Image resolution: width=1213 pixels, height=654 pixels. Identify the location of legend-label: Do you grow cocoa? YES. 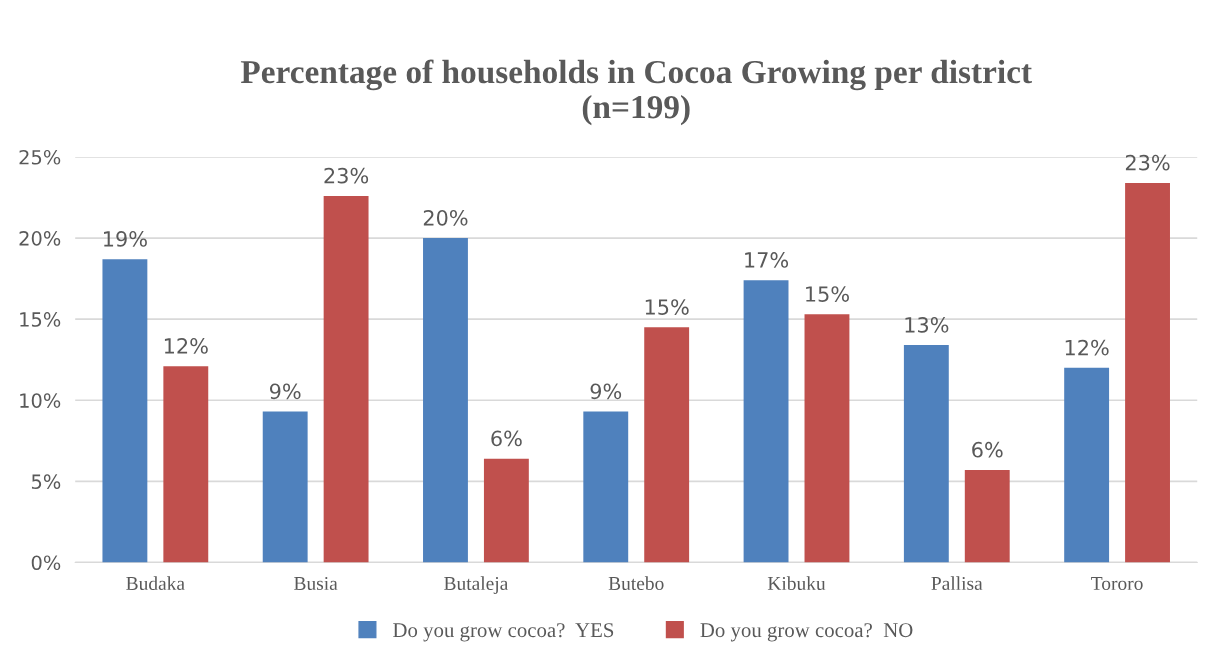
(503, 632).